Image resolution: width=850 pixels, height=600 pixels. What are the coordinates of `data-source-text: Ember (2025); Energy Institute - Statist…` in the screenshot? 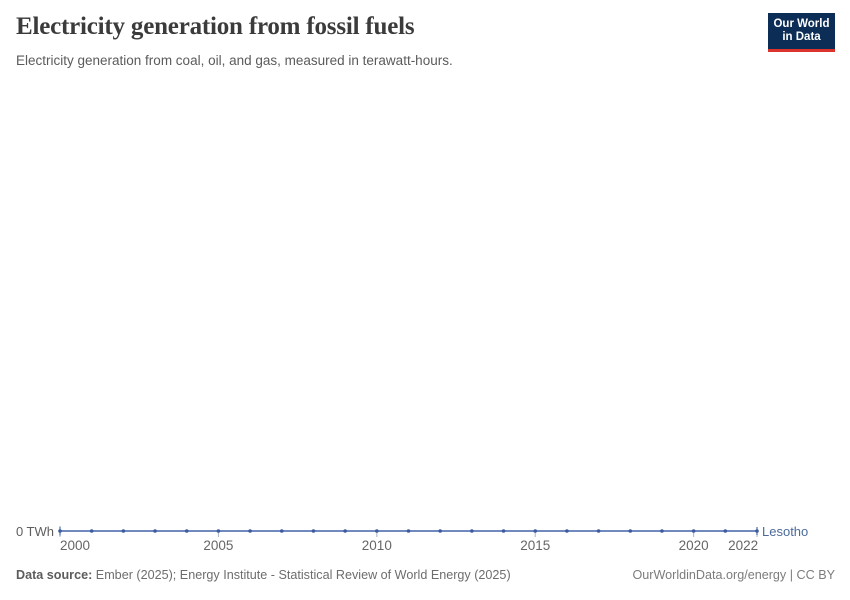 It's located at (301, 575).